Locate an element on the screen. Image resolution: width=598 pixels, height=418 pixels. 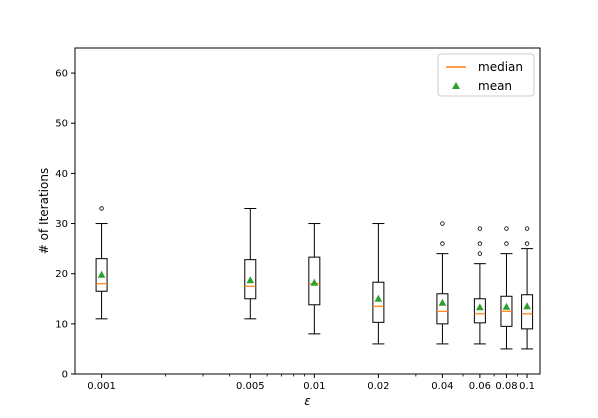
y-axis-title: # of Iterations is located at coordinates (44, 211).